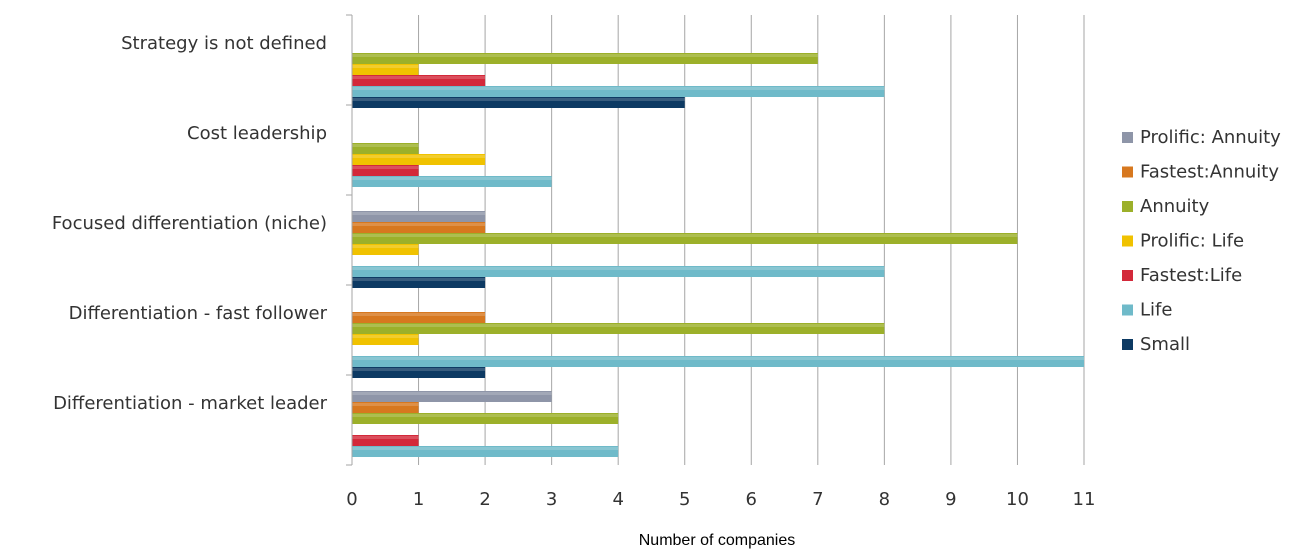  Describe the element at coordinates (684, 499) in the screenshot. I see `x-tick-label: 5` at that location.